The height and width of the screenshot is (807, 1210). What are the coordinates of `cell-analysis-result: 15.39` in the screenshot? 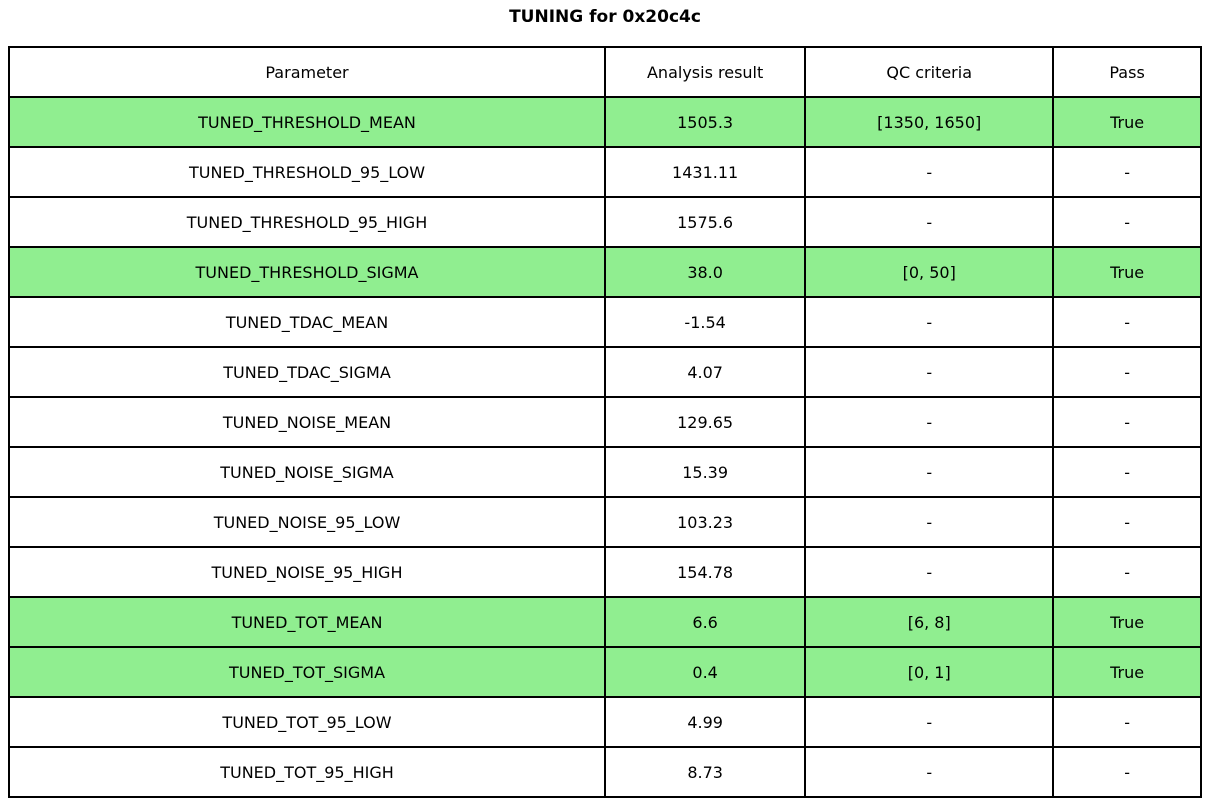 It's located at (705, 472).